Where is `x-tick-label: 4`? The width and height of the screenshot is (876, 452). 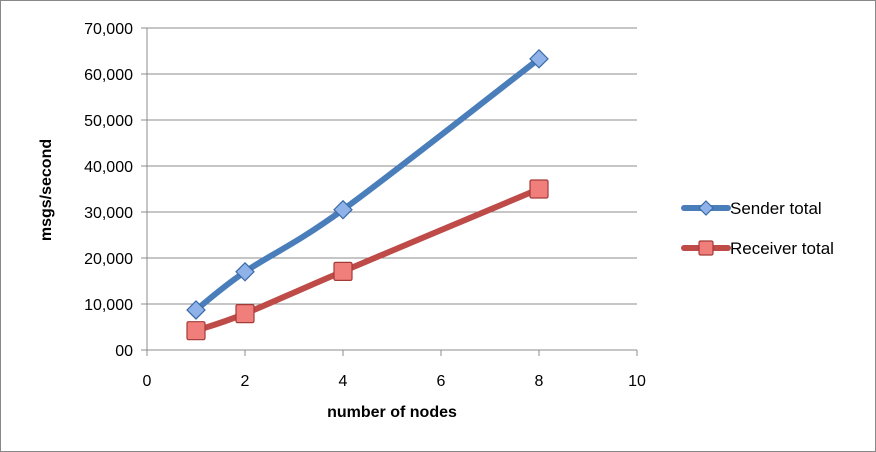
x-tick-label: 4 is located at coordinates (343, 381).